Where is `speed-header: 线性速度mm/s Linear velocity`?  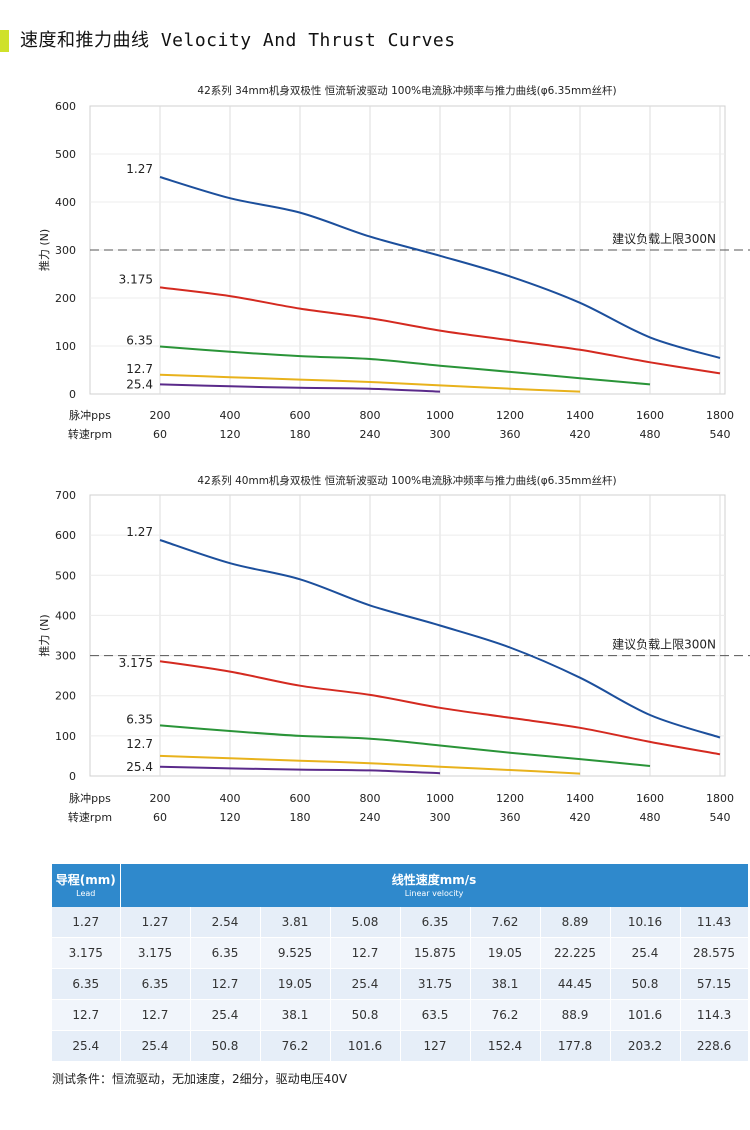
speed-header: 线性速度mm/s Linear velocity is located at coordinates (434, 885).